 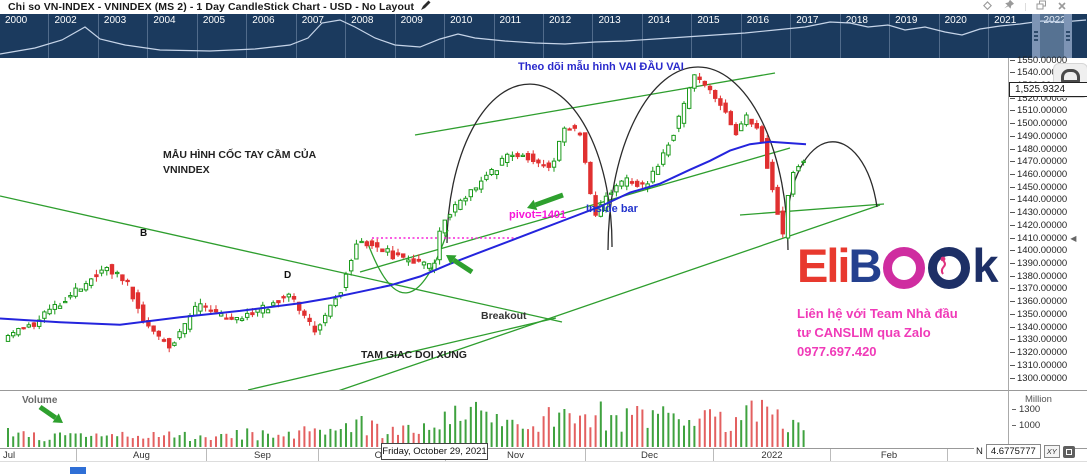 What do you see at coordinates (40, 400) in the screenshot?
I see `volume-pane-label: Volume` at bounding box center [40, 400].